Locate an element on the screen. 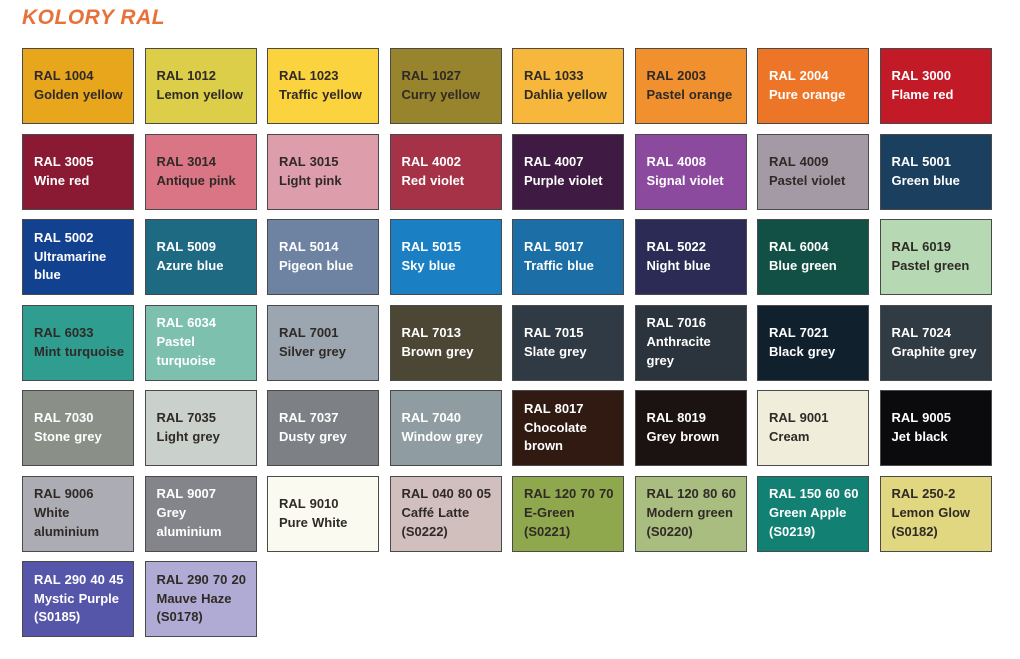 Image resolution: width=1020 pixels, height=659 pixels. ral-suffix: (S0220) is located at coordinates (669, 531).